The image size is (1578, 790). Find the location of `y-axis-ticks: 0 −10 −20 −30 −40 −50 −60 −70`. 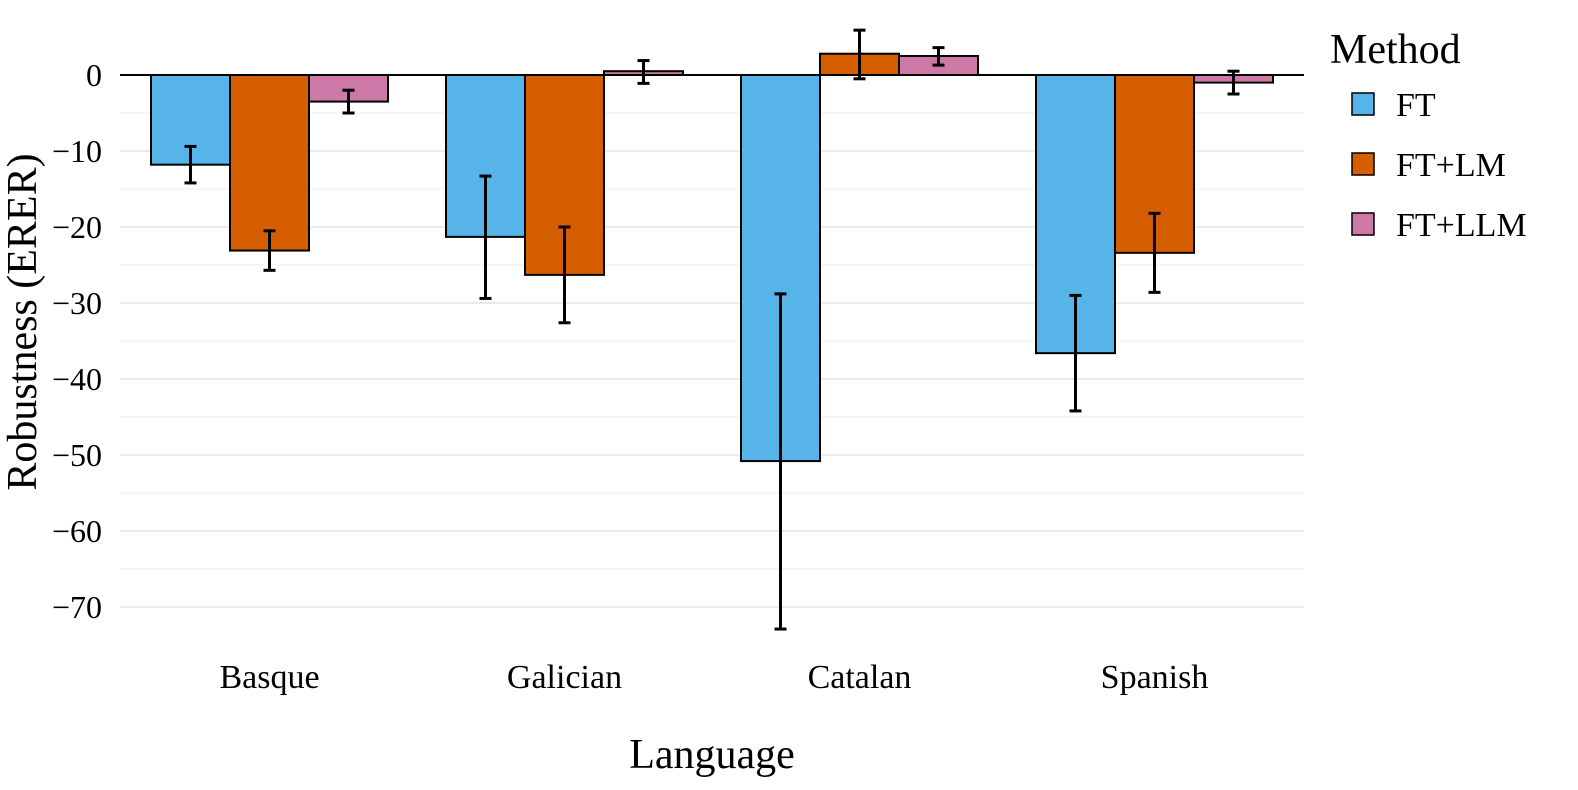

y-axis-ticks: 0 −10 −20 −30 −40 −50 −60 −70 is located at coordinates (77, 341).